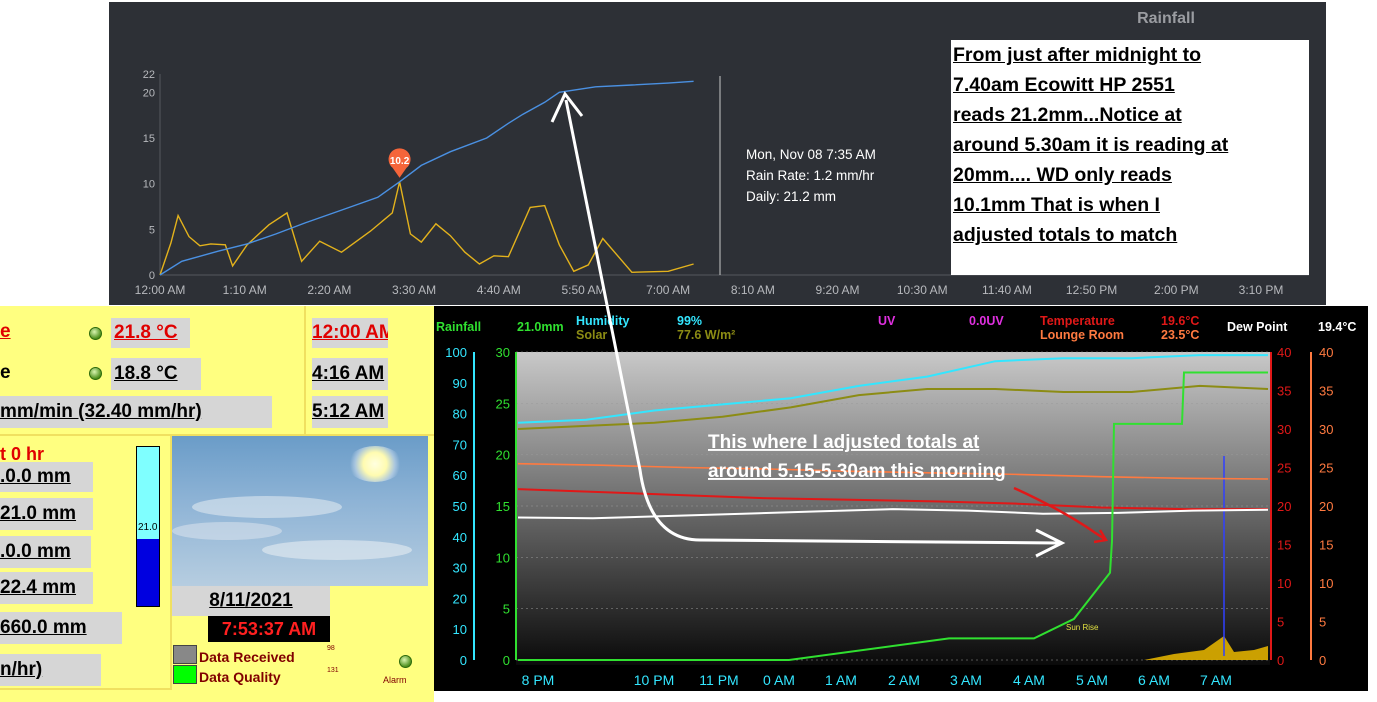 Image resolution: width=1377 pixels, height=702 pixels. Describe the element at coordinates (156, 374) in the screenshot. I see `row2-value-box: 18.8 °C` at that location.